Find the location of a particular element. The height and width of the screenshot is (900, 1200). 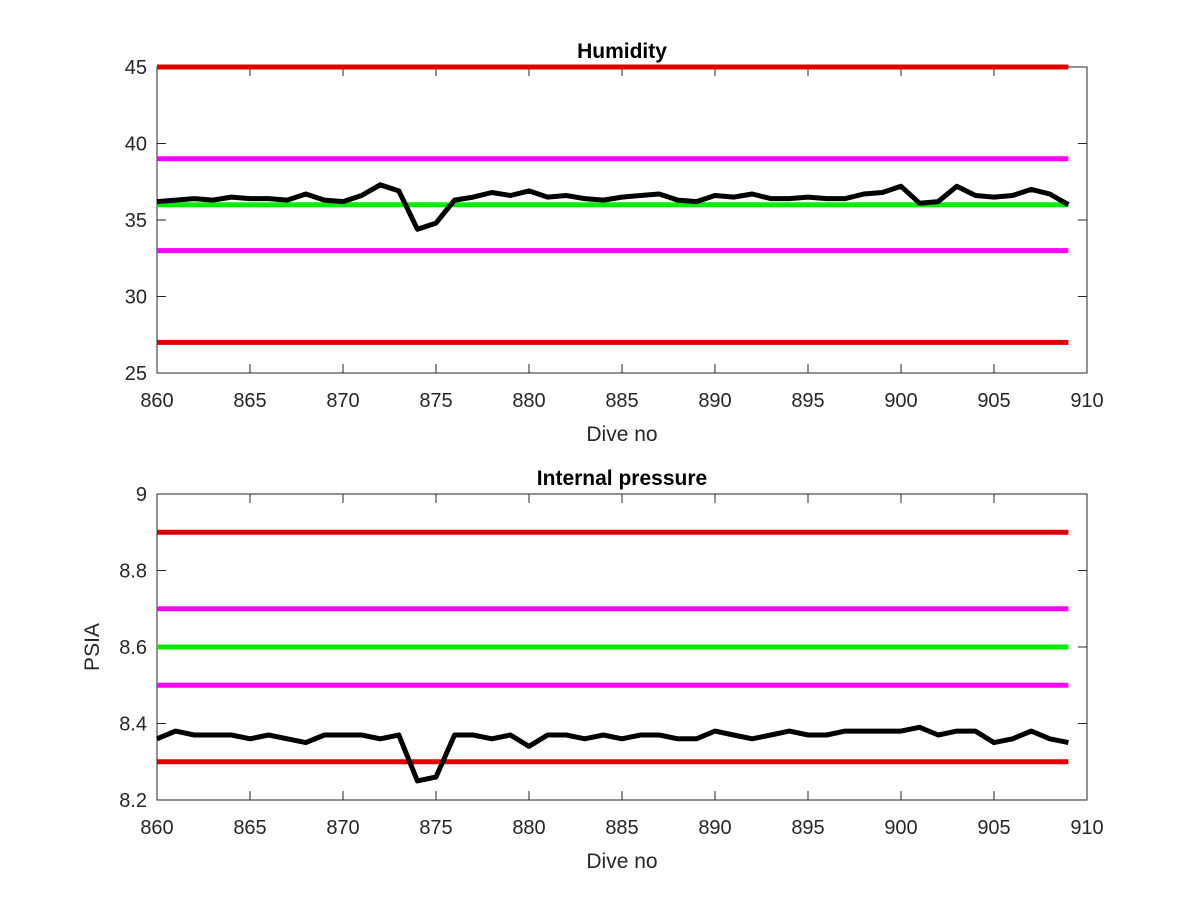

y-axis-label: PSIA is located at coordinates (92, 647).